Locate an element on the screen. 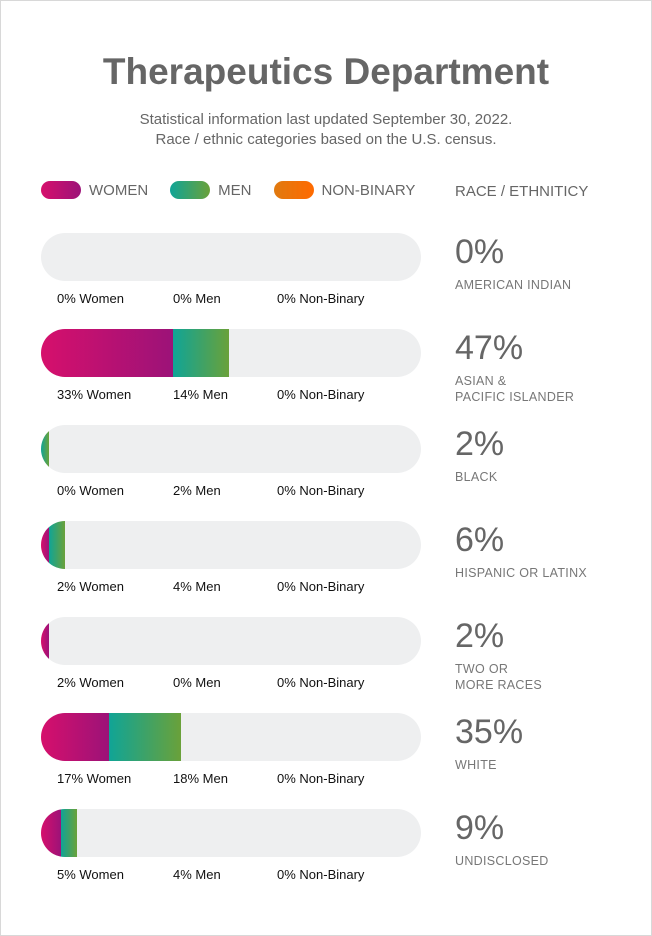  category-label: HISPANIC OR LATINX is located at coordinates (521, 573).